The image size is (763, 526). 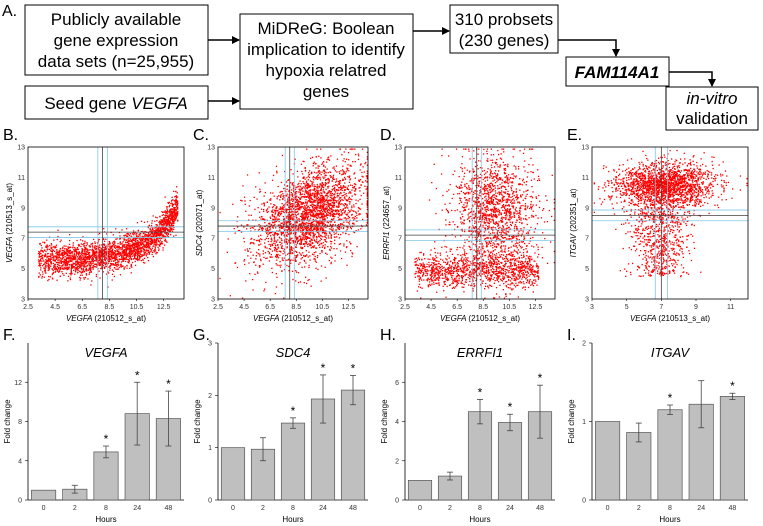 What do you see at coordinates (9, 11) in the screenshot?
I see `panel-label-a: A.` at bounding box center [9, 11].